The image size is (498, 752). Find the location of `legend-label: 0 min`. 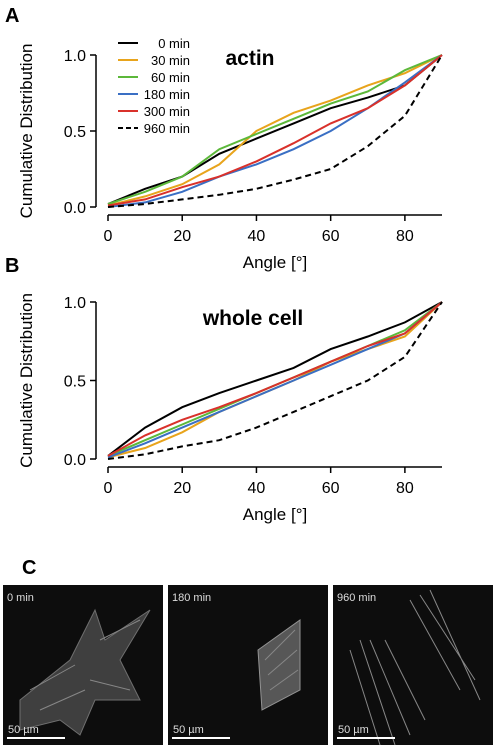

legend-label: 0 min is located at coordinates (174, 43).